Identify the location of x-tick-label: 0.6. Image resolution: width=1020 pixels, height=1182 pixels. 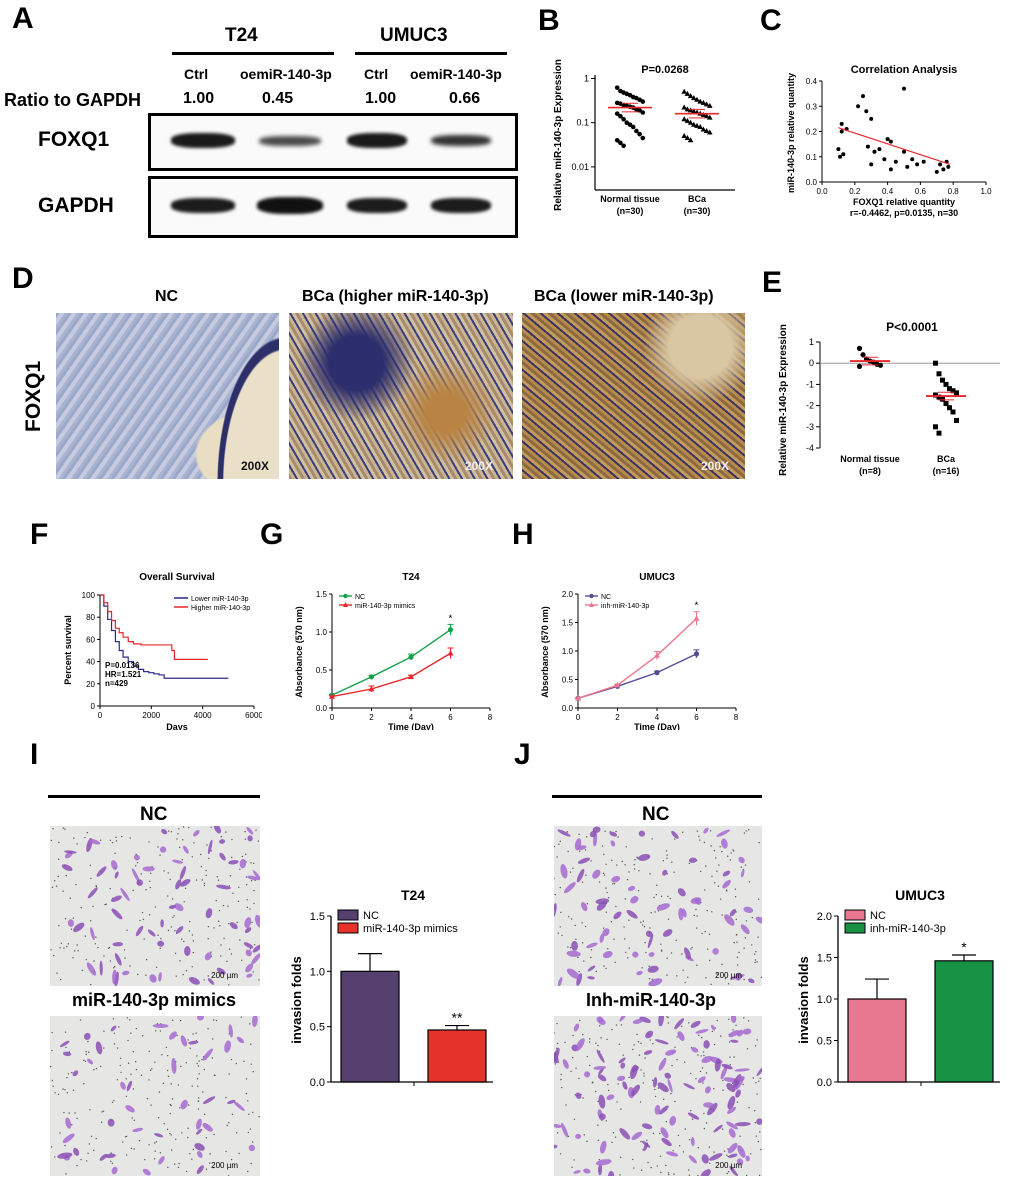
(921, 191).